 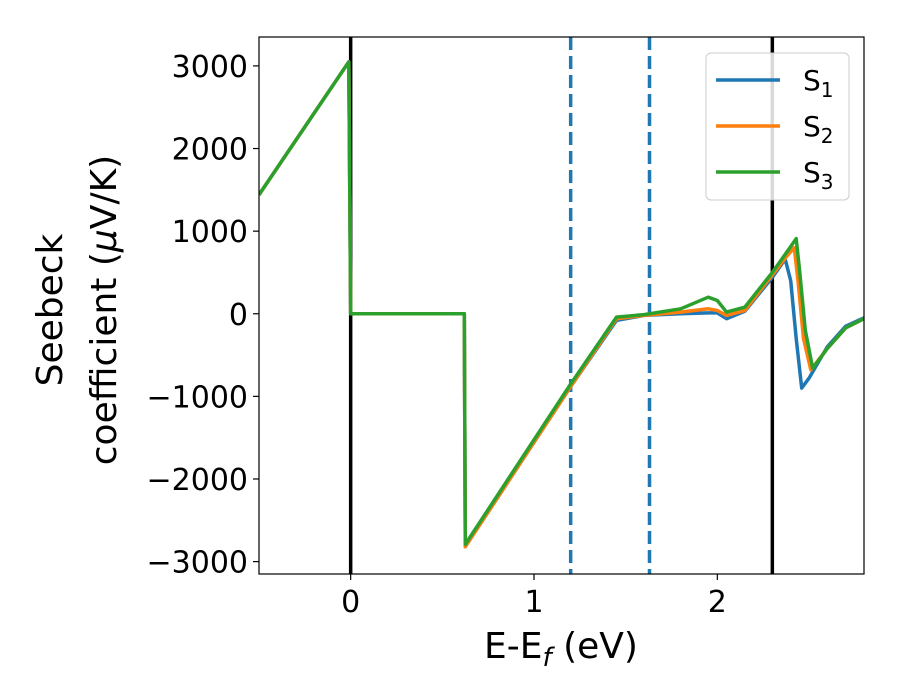 What do you see at coordinates (777, 126) in the screenshot?
I see `legend: S1 S2 S3` at bounding box center [777, 126].